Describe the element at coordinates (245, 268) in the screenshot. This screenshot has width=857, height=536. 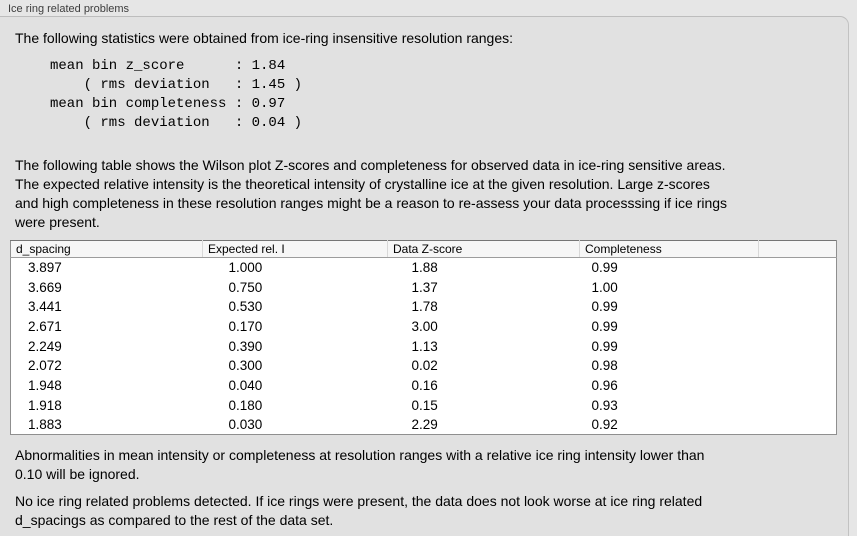
I see `cell-expected-rel-i: 1.000` at that location.